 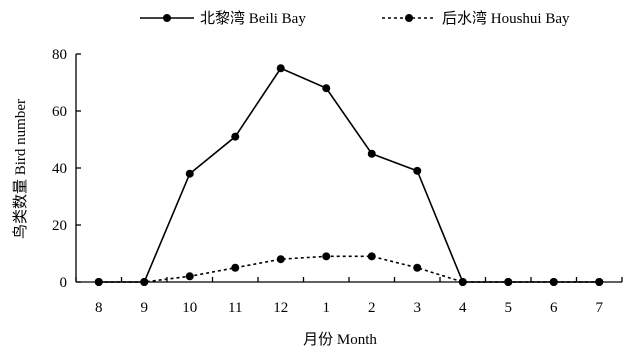 What do you see at coordinates (340, 339) in the screenshot?
I see `x-axis-title: 月份 Month` at bounding box center [340, 339].